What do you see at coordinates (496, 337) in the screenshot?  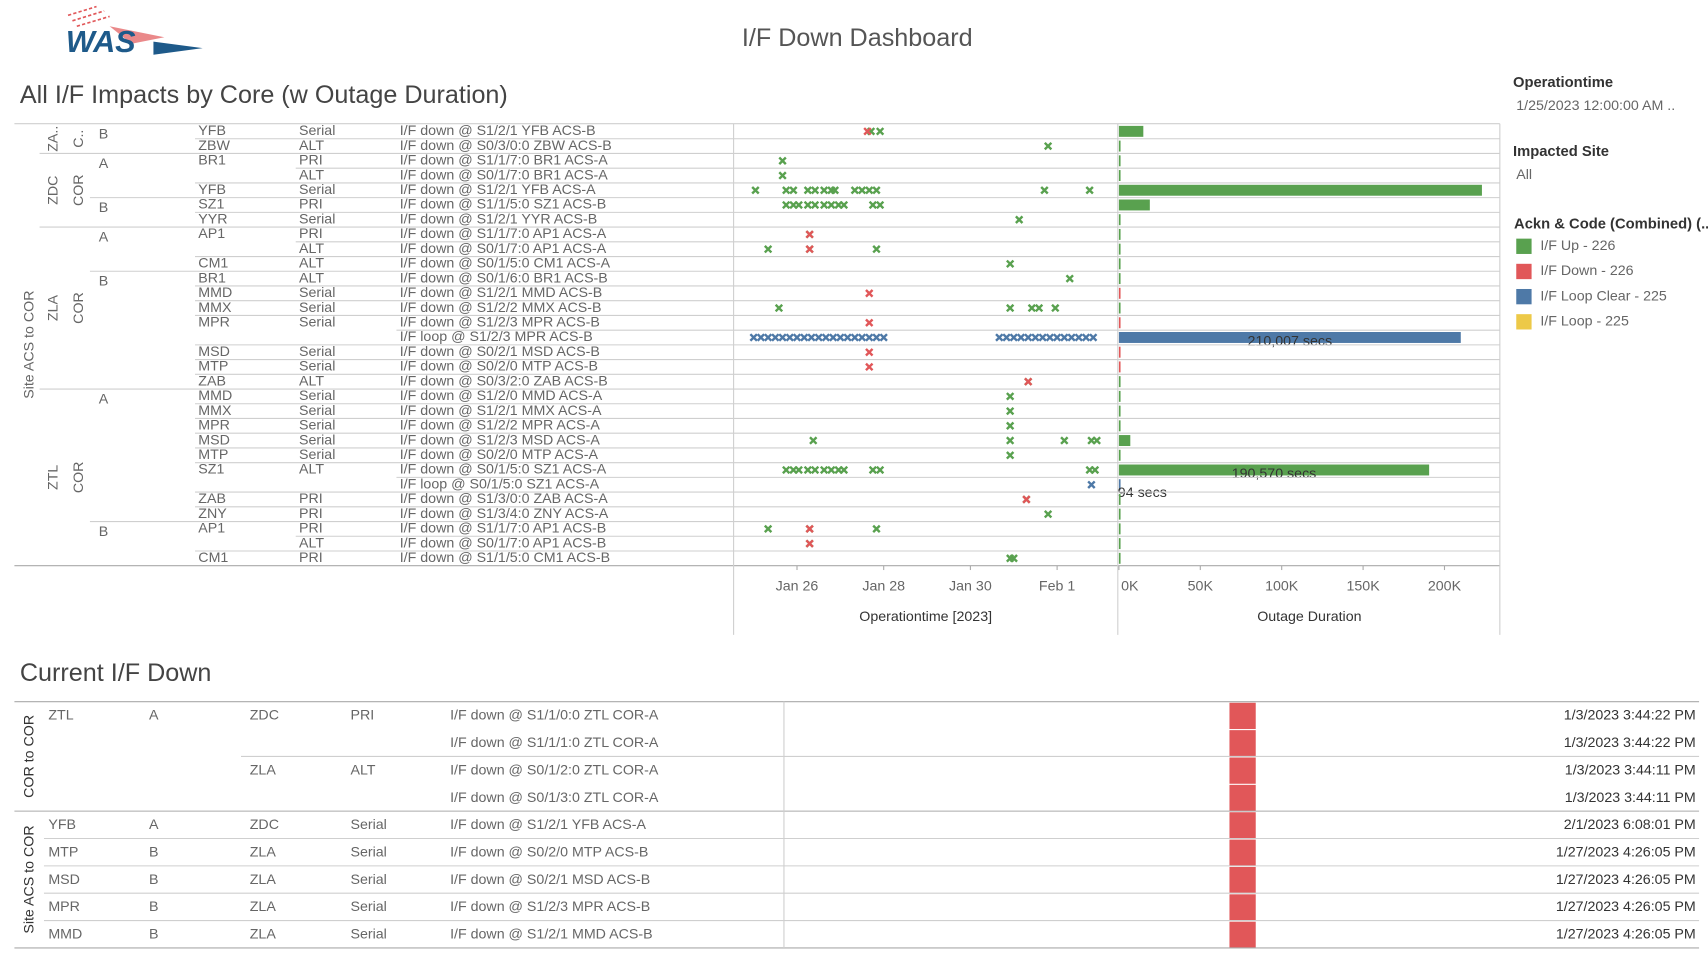 I see `event-desc: I/F loop @ S1/2/3 MPR ACS-B` at bounding box center [496, 337].